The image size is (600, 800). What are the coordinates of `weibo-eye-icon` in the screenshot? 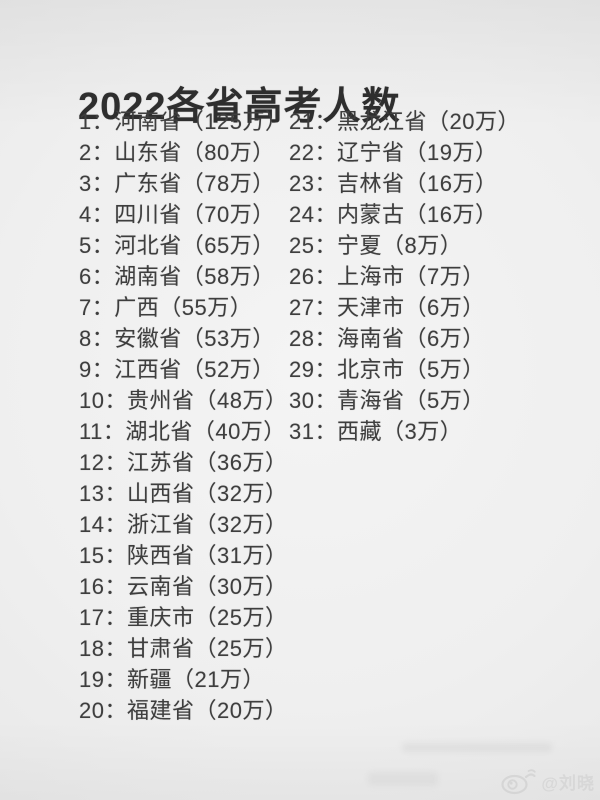 It's located at (518, 781).